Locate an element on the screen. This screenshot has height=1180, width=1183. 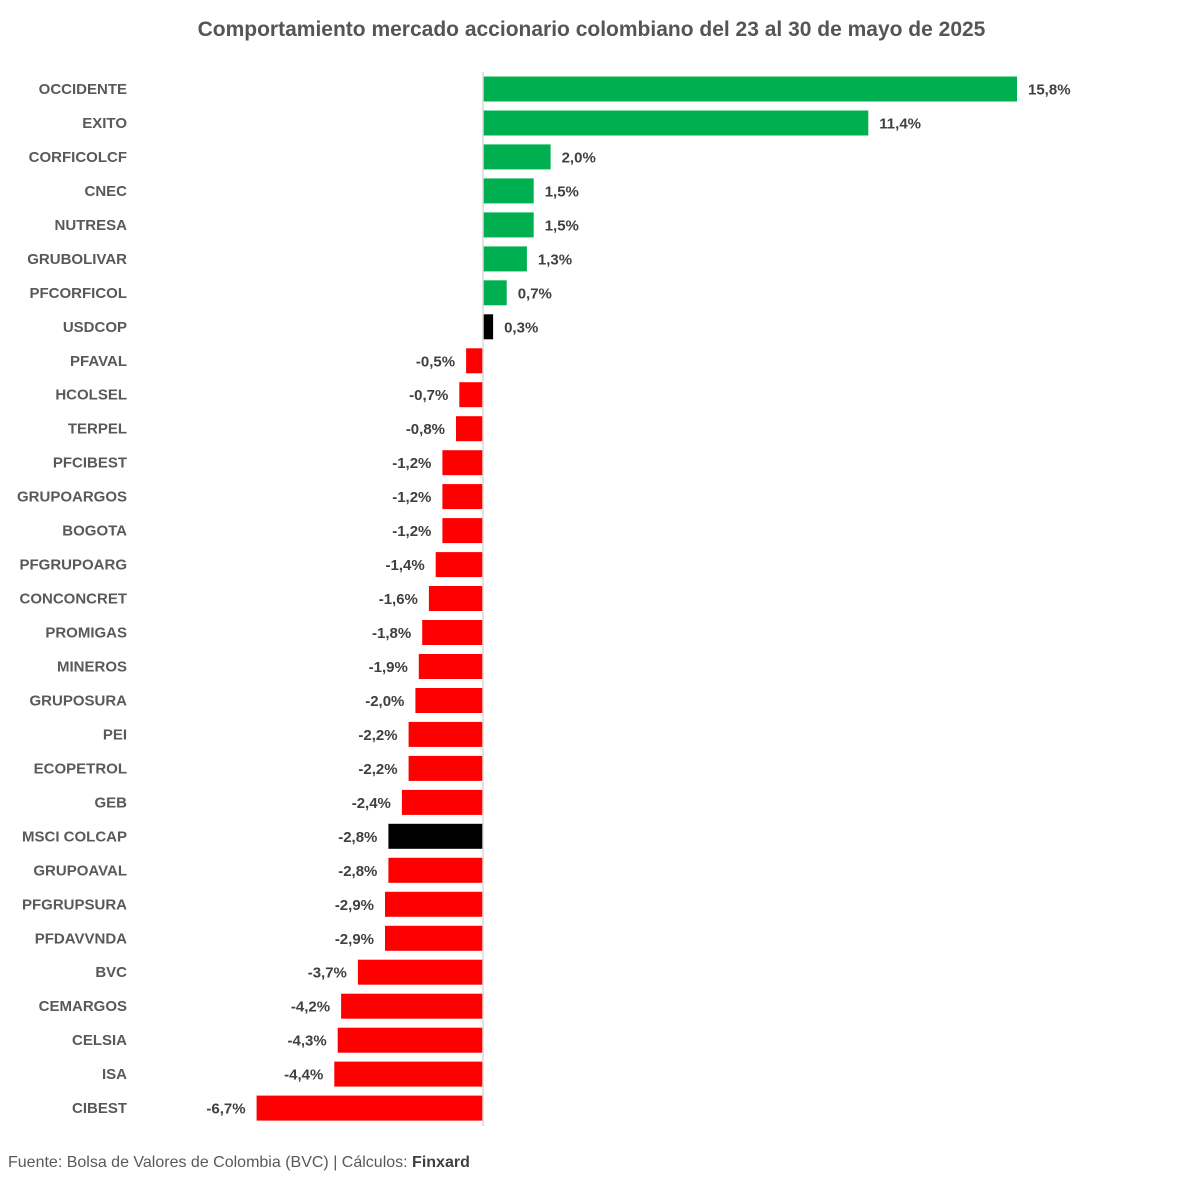
category-label-exito: EXITO is located at coordinates (104, 123).